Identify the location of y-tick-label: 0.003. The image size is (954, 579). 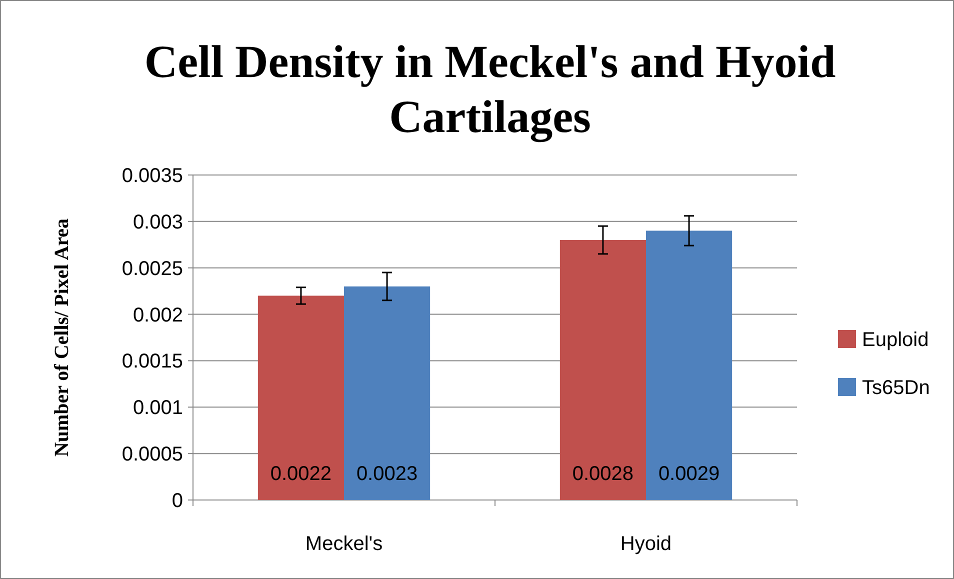
(157, 222).